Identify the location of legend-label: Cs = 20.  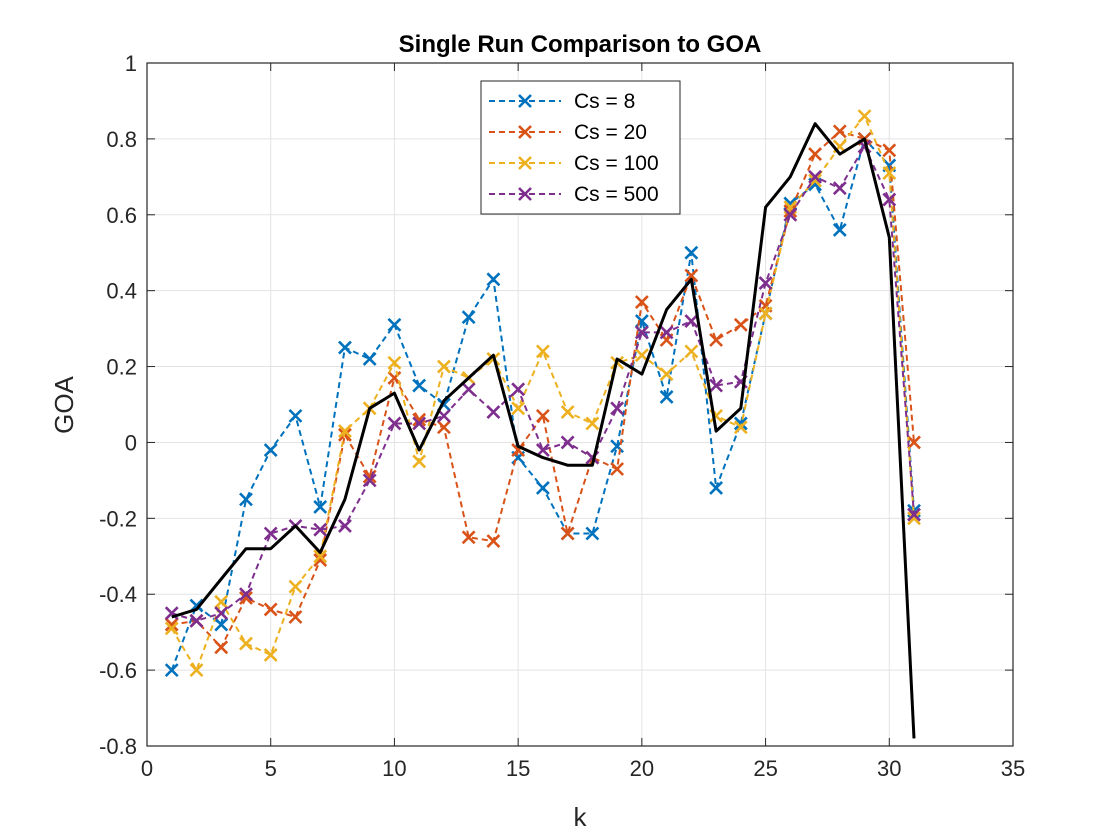
(610, 132).